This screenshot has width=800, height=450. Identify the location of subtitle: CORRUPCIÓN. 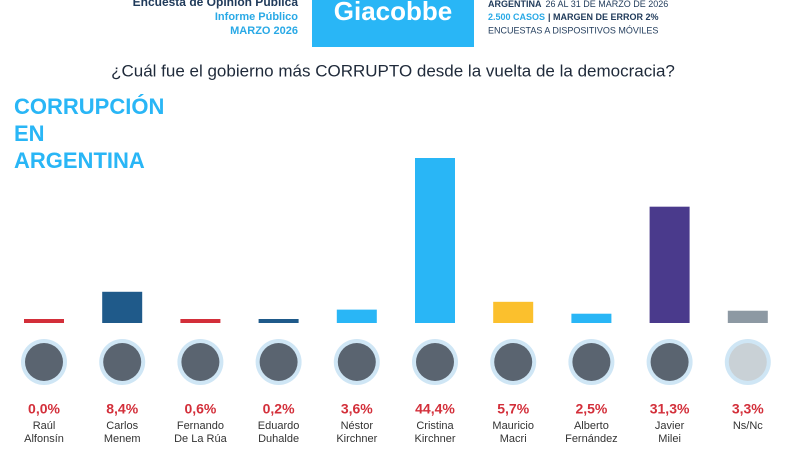
(89, 106).